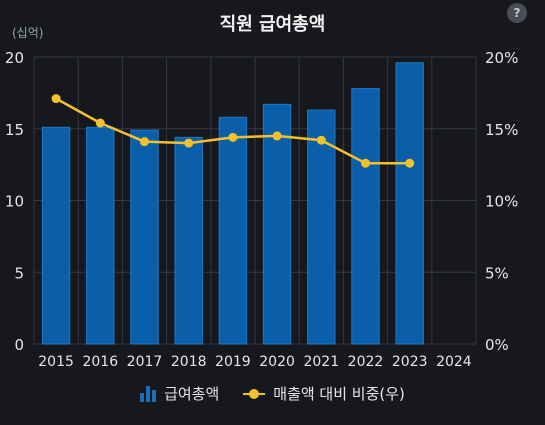  What do you see at coordinates (366, 362) in the screenshot?
I see `x-tick-label: 2022` at bounding box center [366, 362].